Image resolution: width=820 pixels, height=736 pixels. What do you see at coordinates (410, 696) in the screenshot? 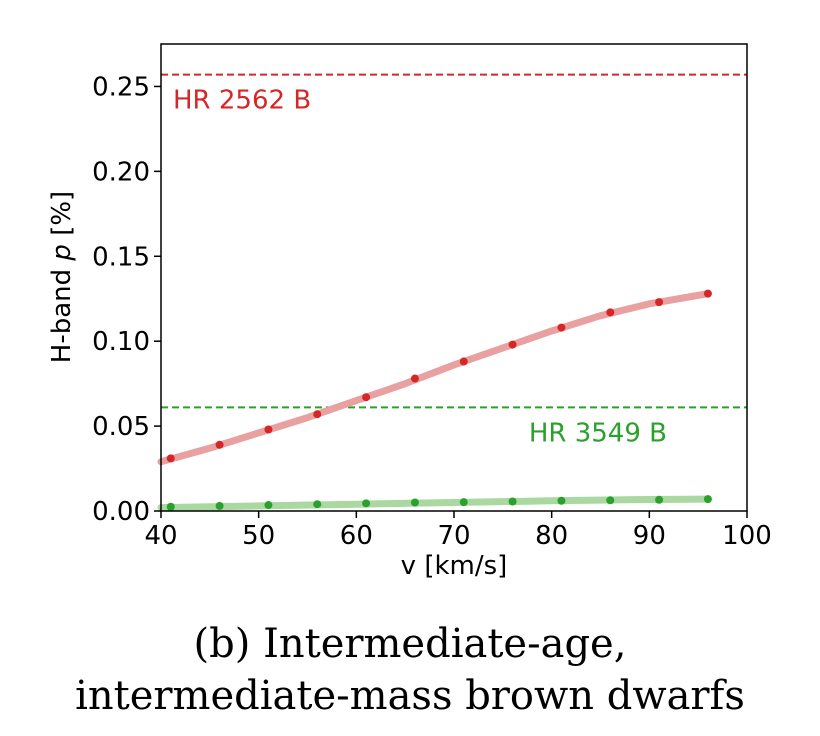
I see `caption-line-2: intermediate-mass brown dwarfs` at bounding box center [410, 696].